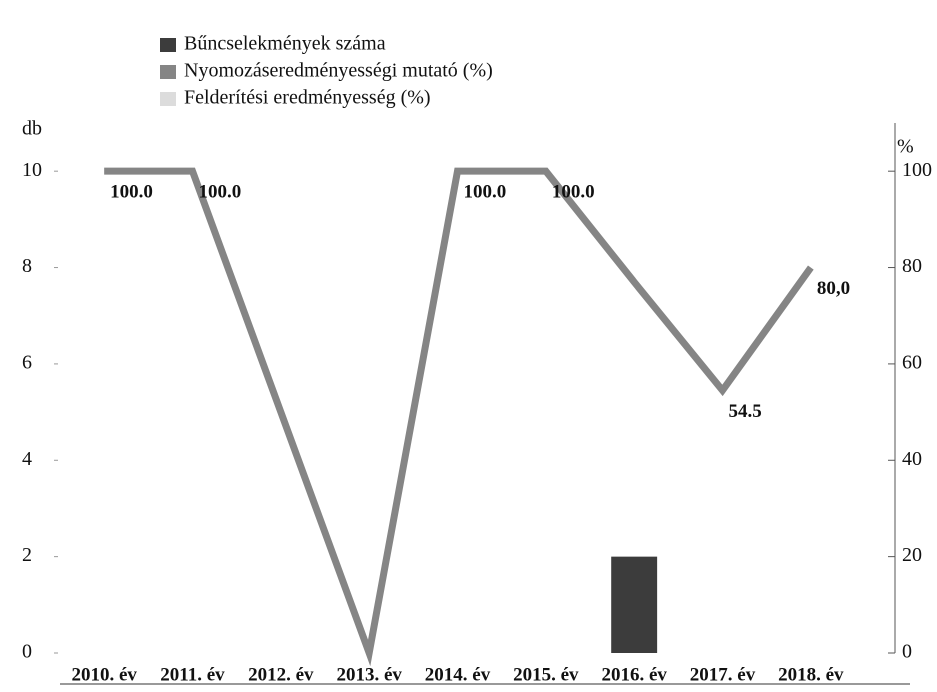 This screenshot has width=937, height=692. Describe the element at coordinates (634, 674) in the screenshot. I see `x-tick-label: 2016. év` at that location.